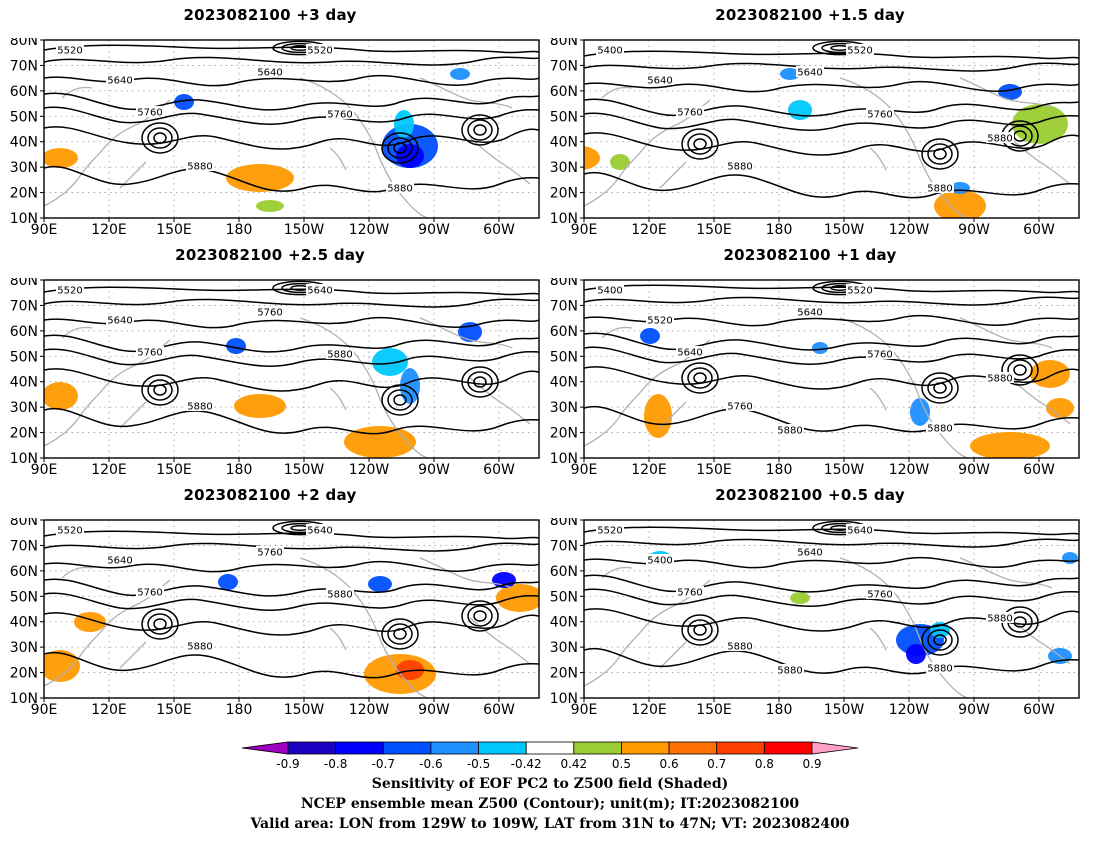  I want to click on panel-title: 2023082100 +1.5 day, so click(810, 15).